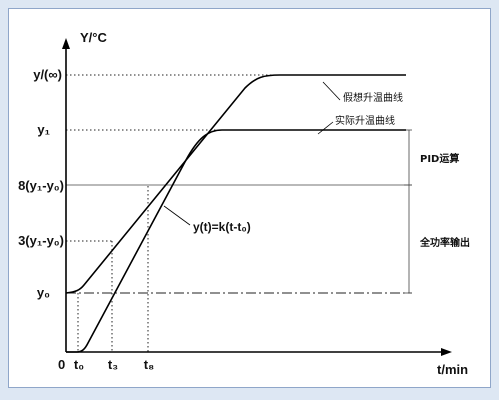 The width and height of the screenshot is (499, 400). Describe the element at coordinates (444, 242) in the screenshot. I see `full-power-region-label: 全功率输出` at that location.